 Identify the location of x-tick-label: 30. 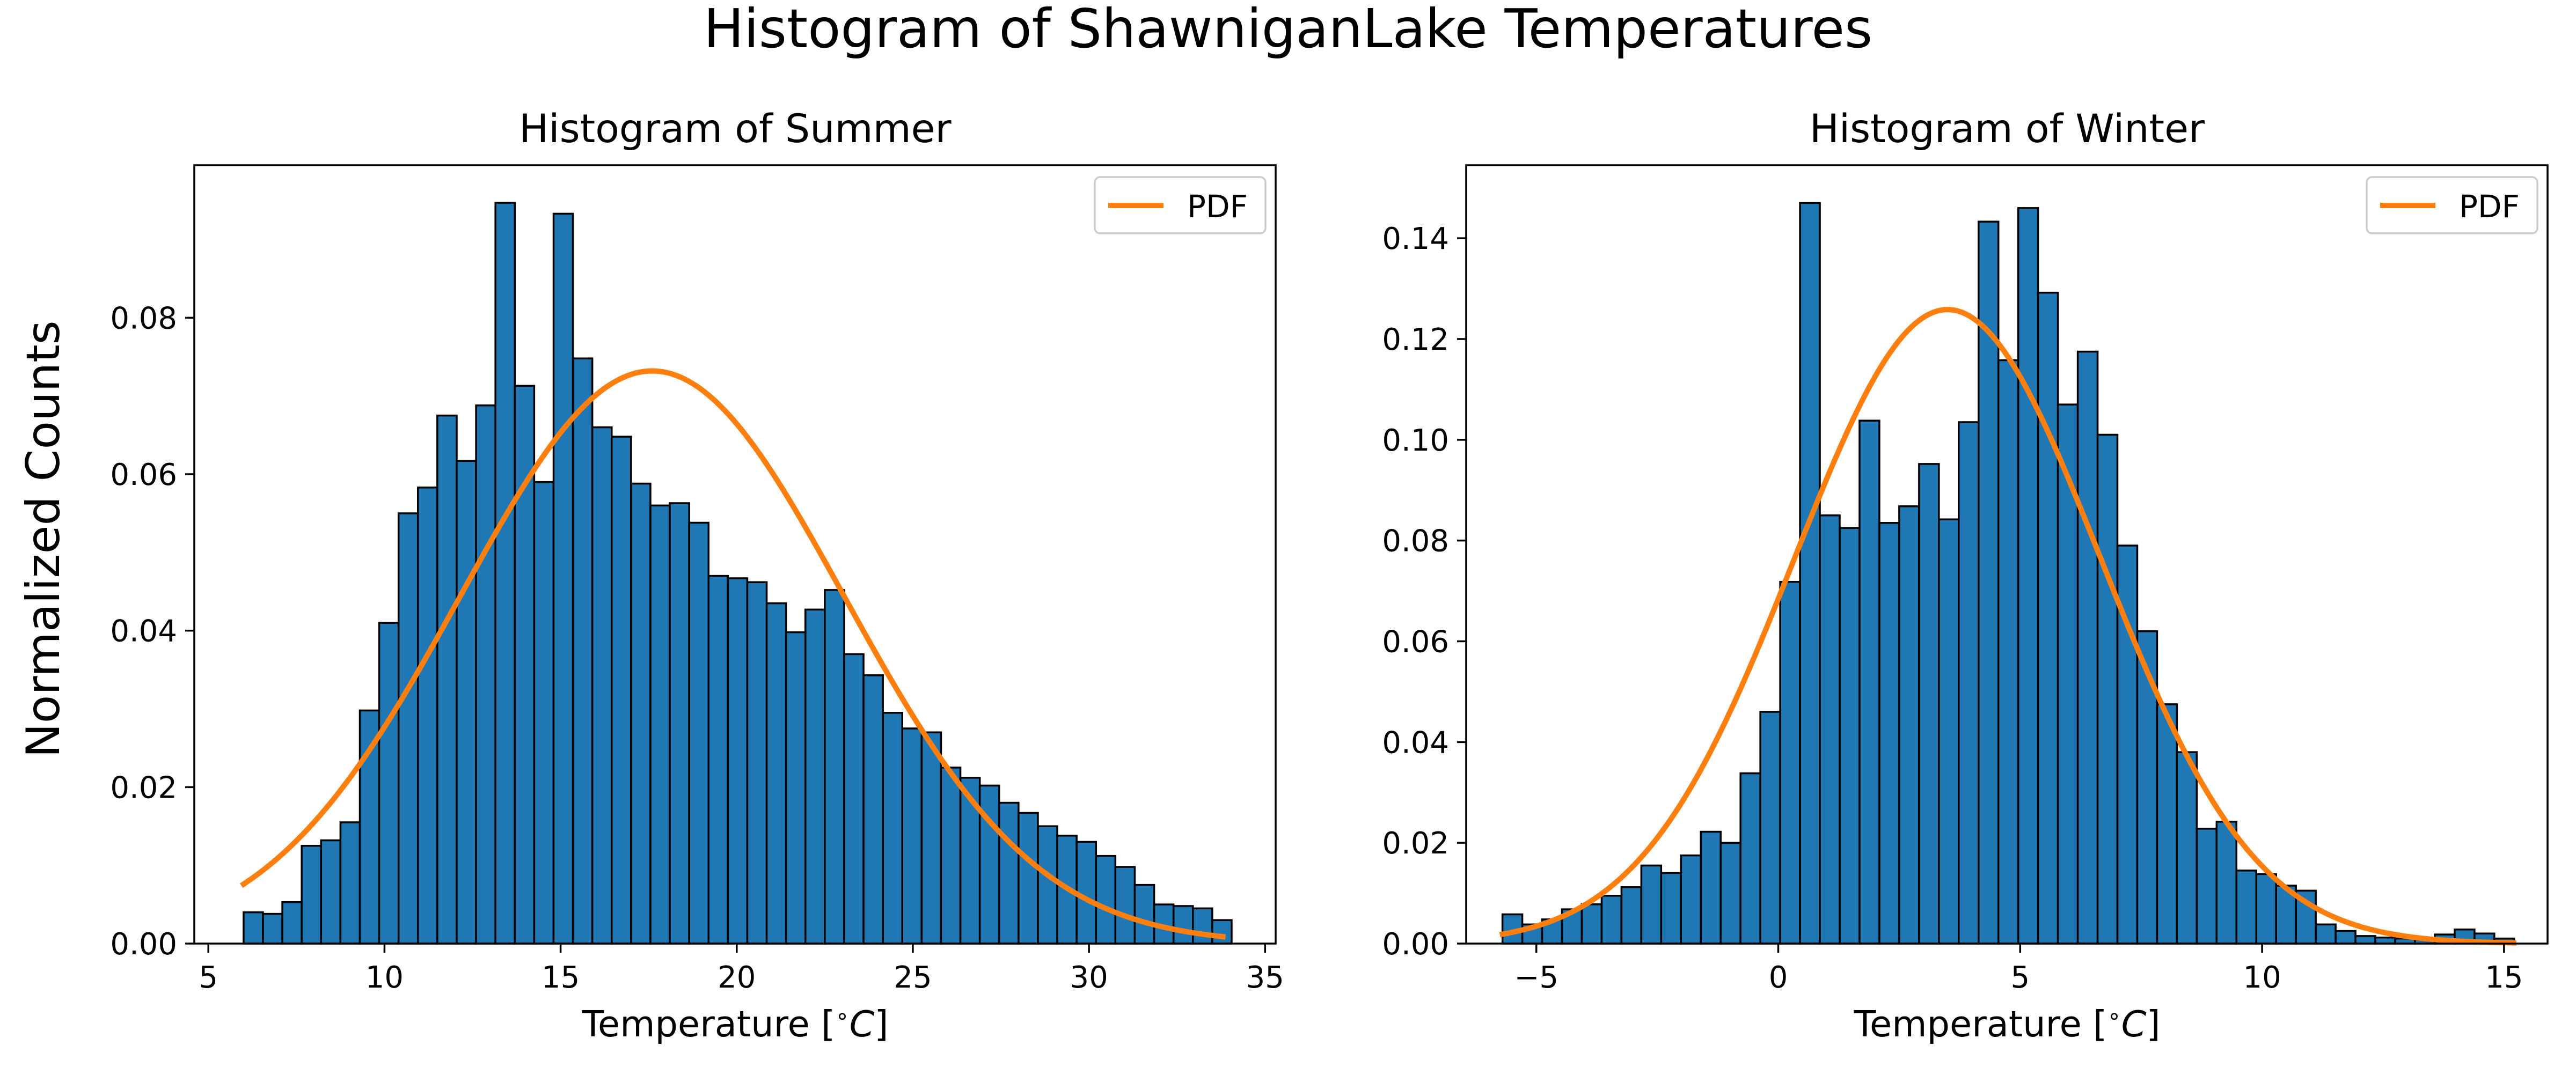
(1089, 978).